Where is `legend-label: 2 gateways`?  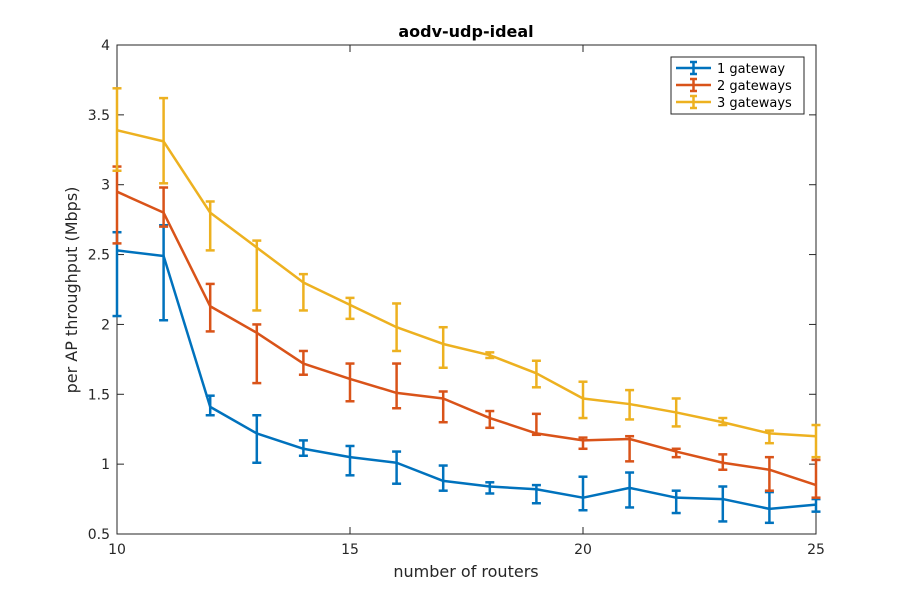
legend-label: 2 gateways is located at coordinates (754, 86).